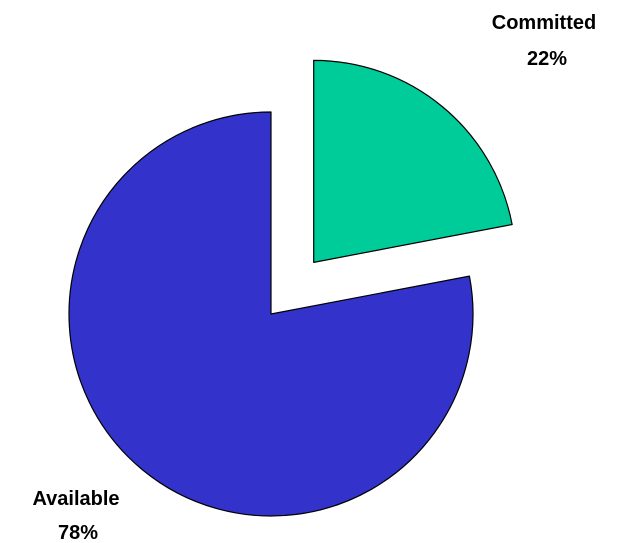 This screenshot has height=543, width=618. I want to click on label-available-percent: 78%, so click(78, 532).